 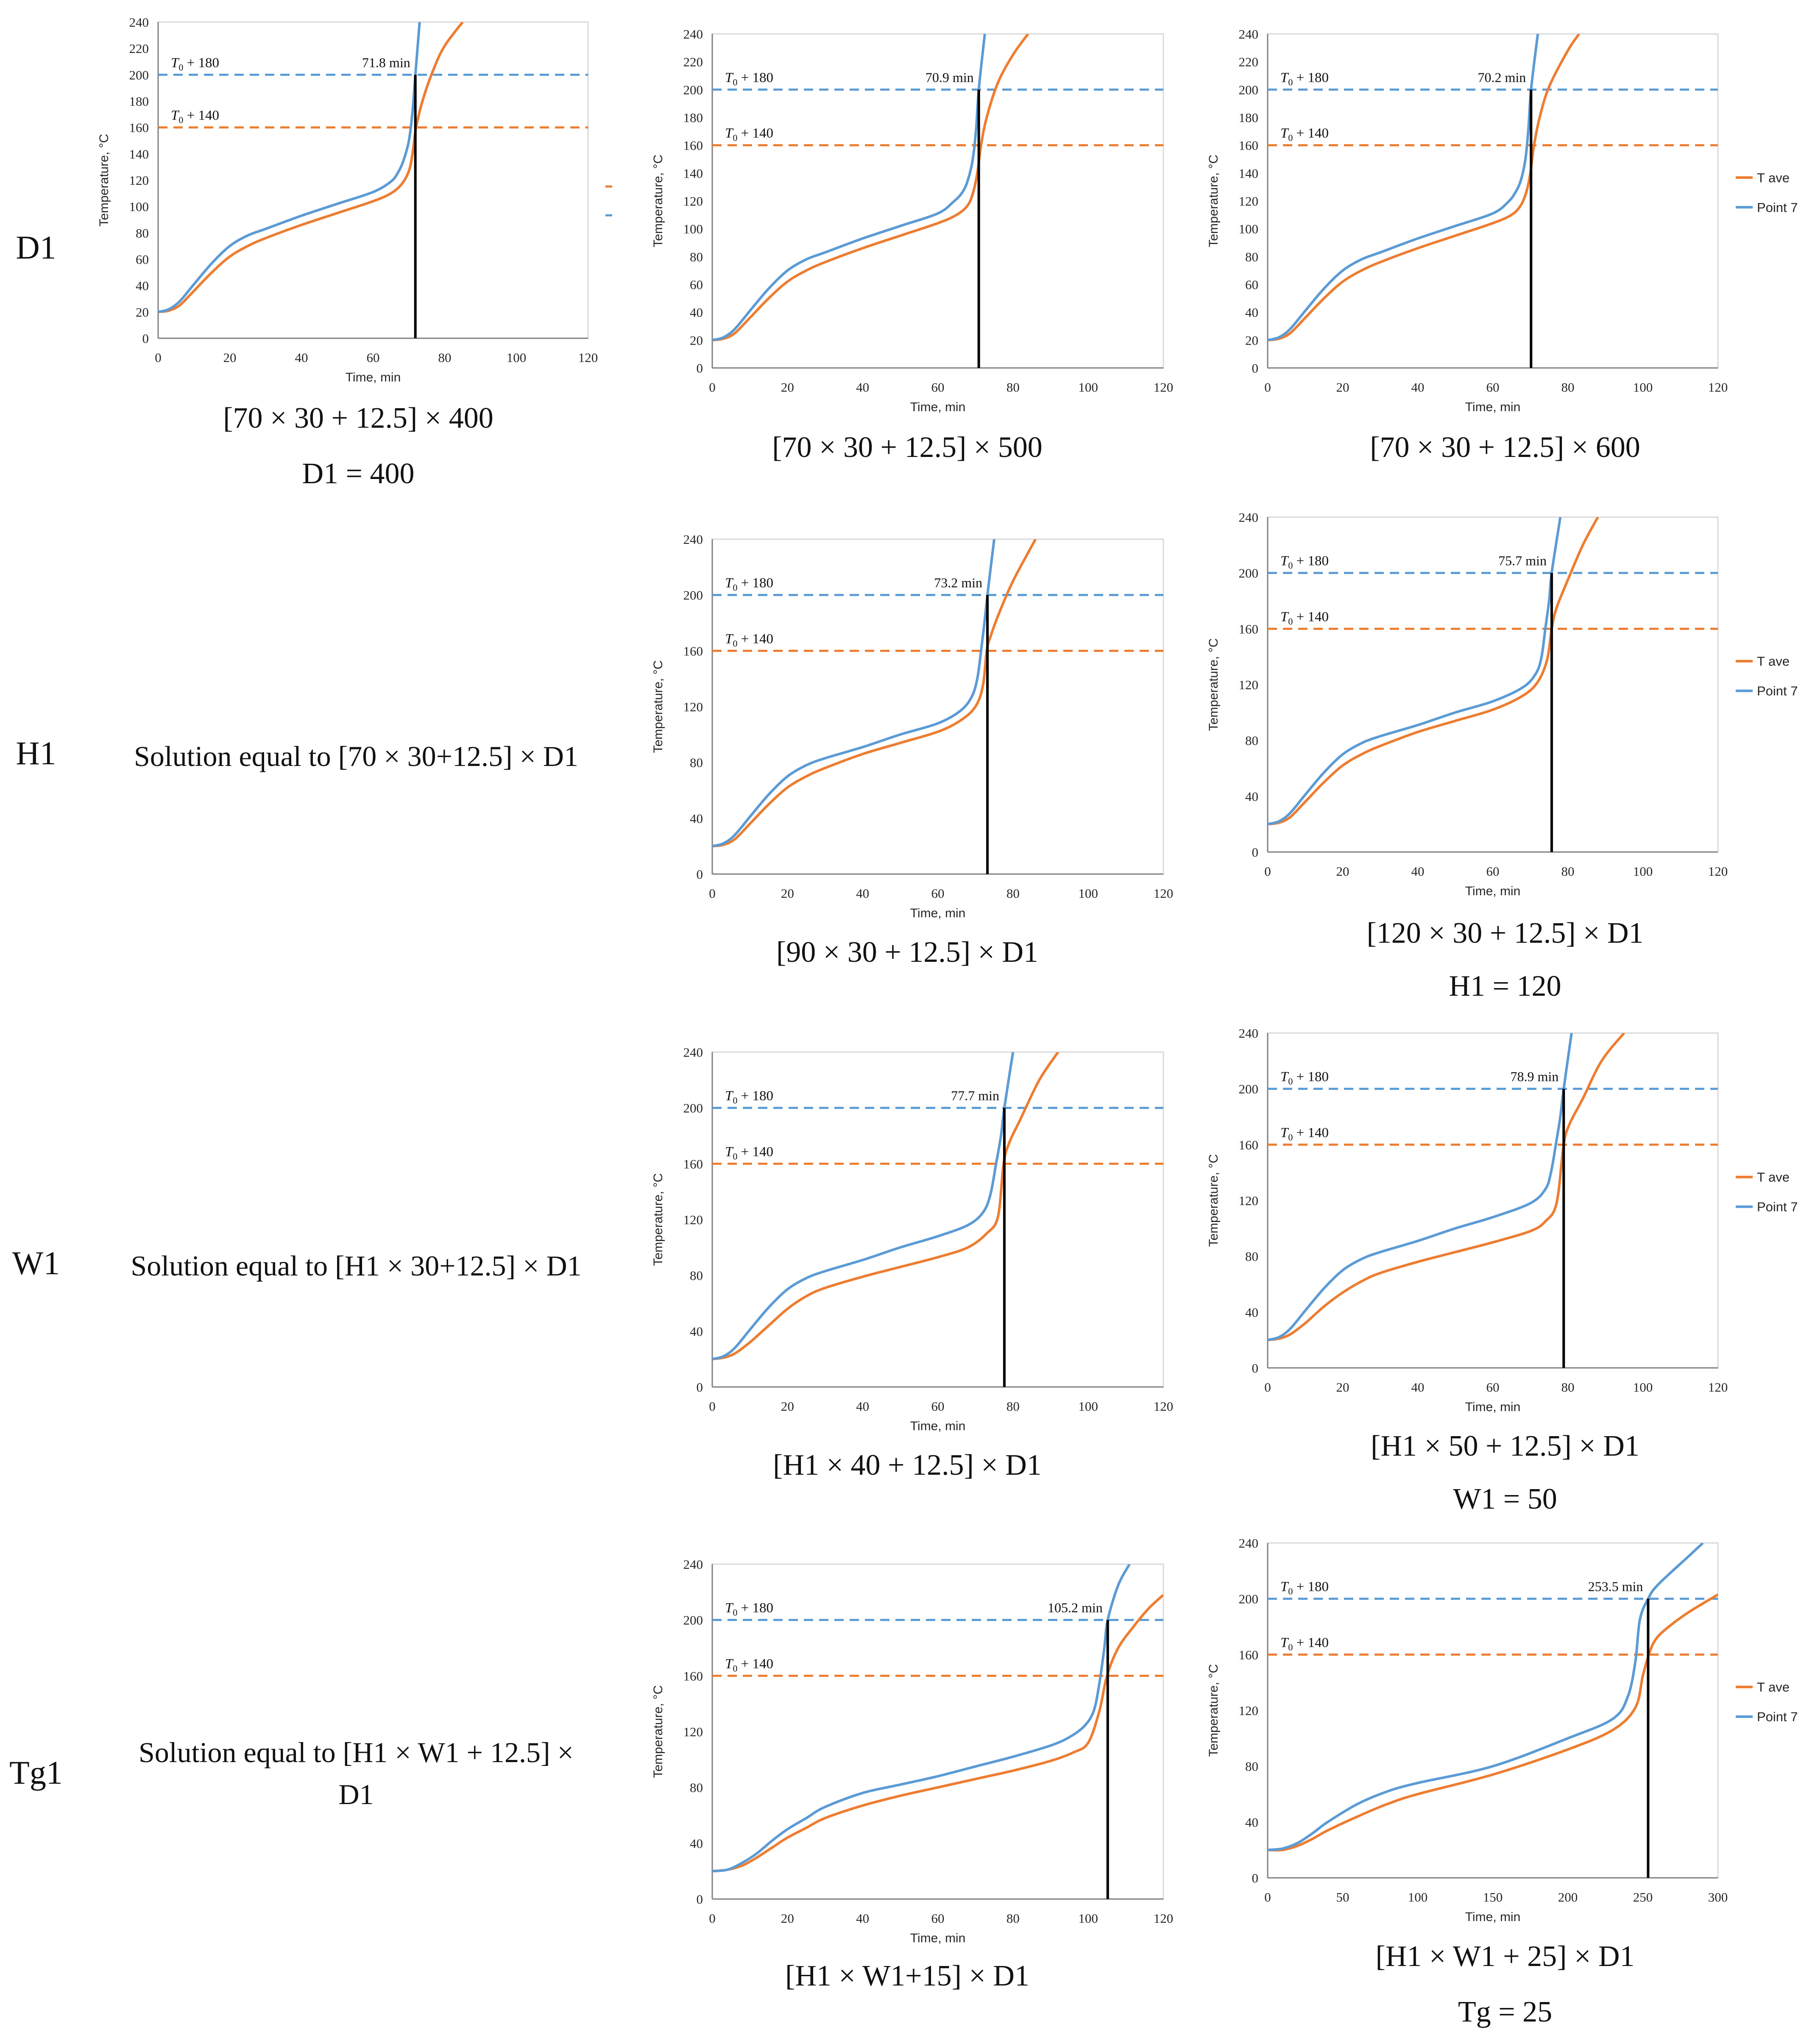 What do you see at coordinates (36, 753) in the screenshot?
I see `row-label-h1: H1` at bounding box center [36, 753].